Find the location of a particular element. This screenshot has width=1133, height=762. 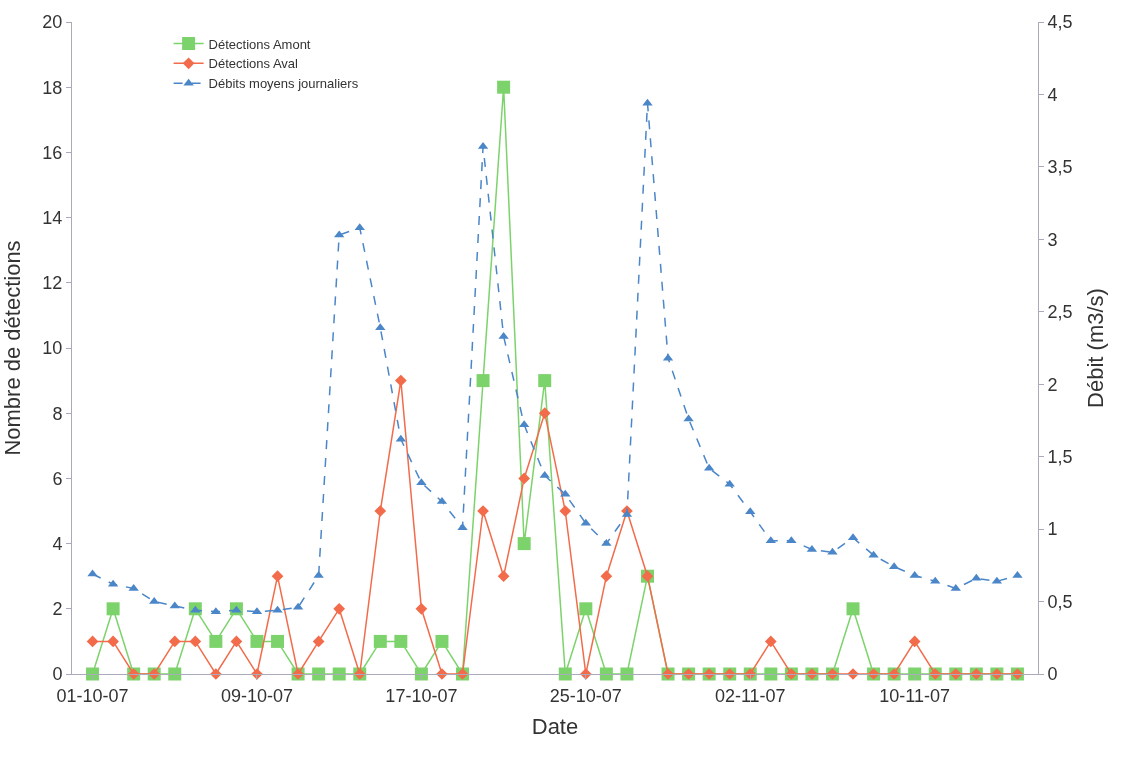

y-axis-title: Nombre de détections is located at coordinates (12, 348).